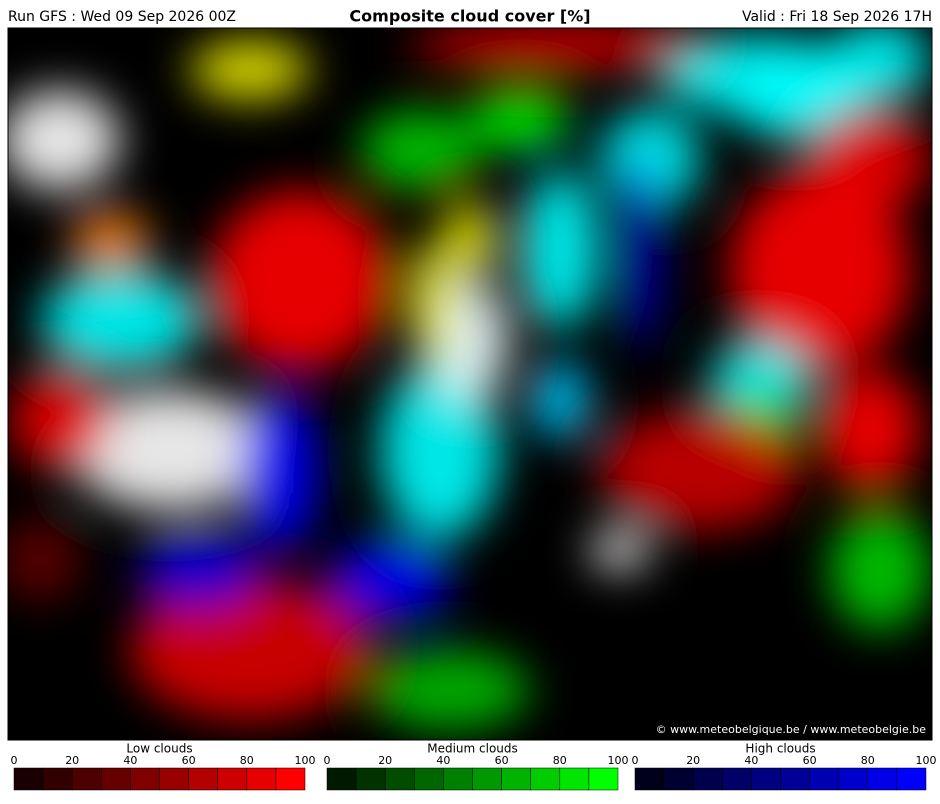 The image size is (940, 804). Describe the element at coordinates (469, 16) in the screenshot. I see `title: Composite cloud cover [%]` at that location.